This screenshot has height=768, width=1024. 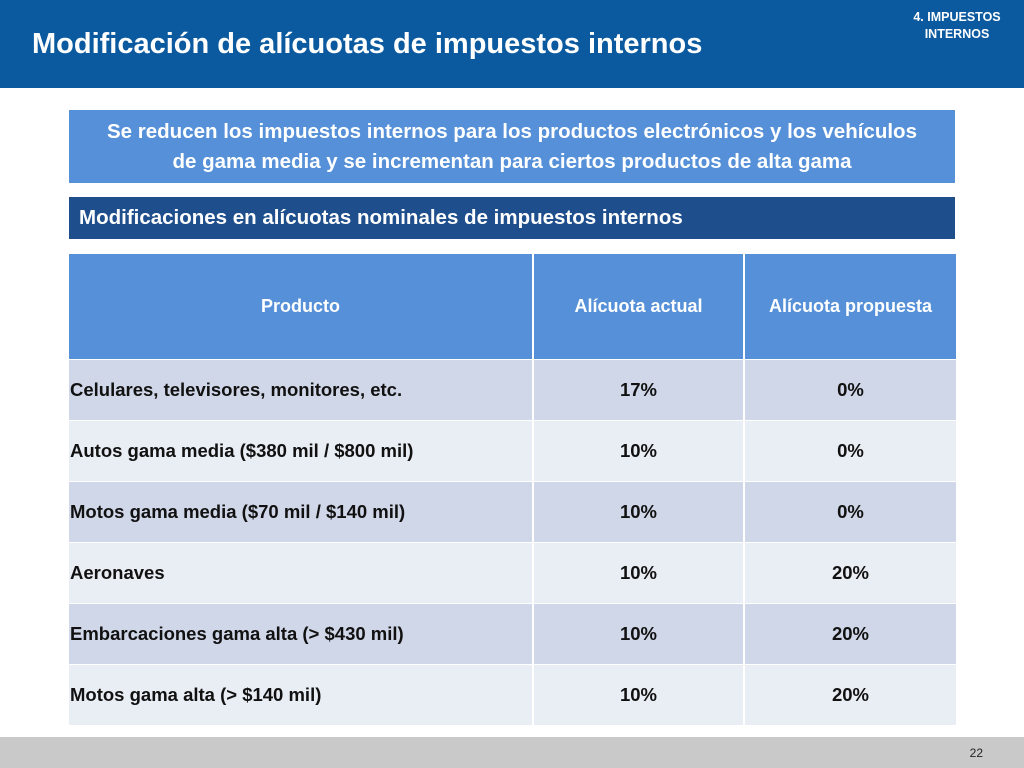 I want to click on column-header-proposed-rate: Alícuota propuesta, so click(x=850, y=307).